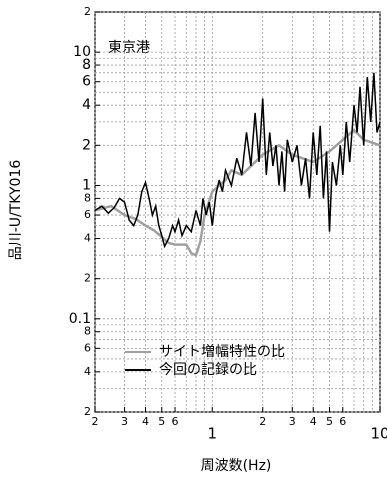  What do you see at coordinates (236, 466) in the screenshot?
I see `x-axis-label: 周波数(Hz)` at bounding box center [236, 466].